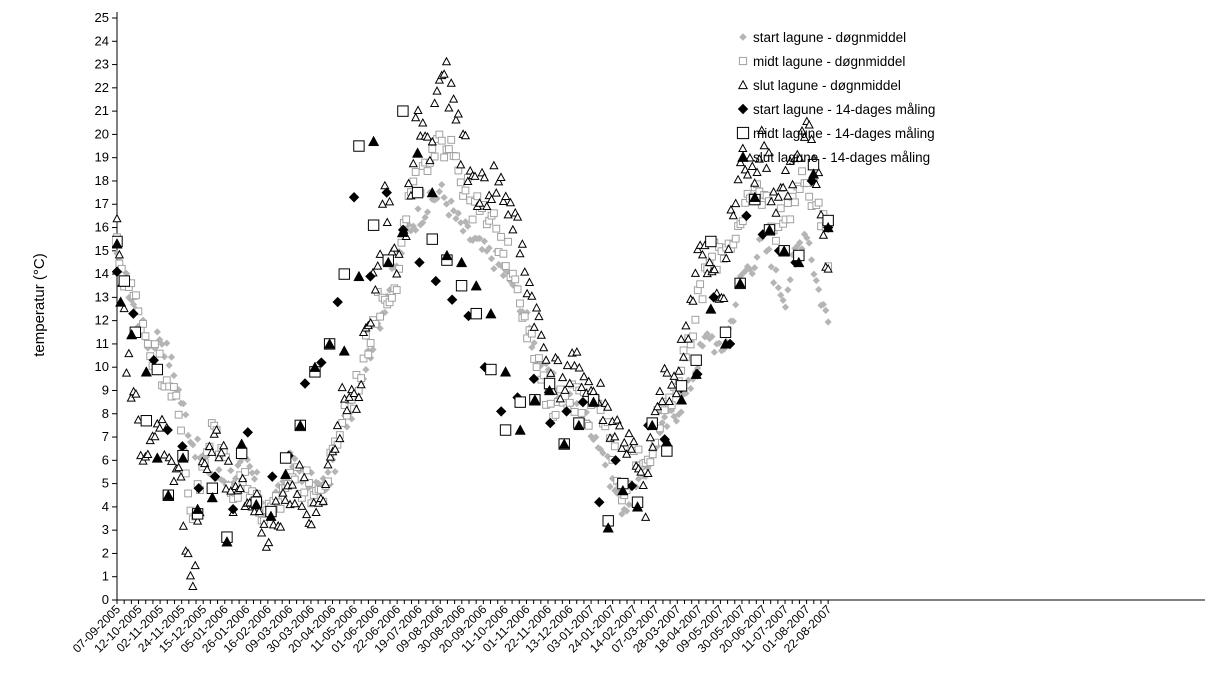 Image resolution: width=1208 pixels, height=681 pixels. I want to click on y-tick-label: 11, so click(103, 343).